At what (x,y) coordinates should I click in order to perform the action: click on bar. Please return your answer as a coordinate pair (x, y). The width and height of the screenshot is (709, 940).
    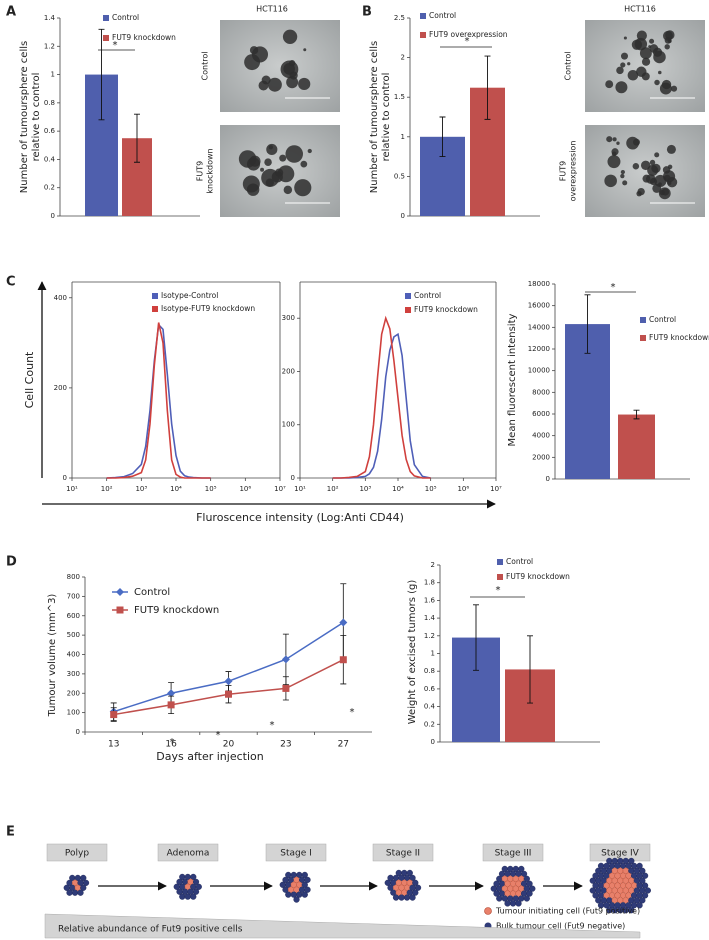
    Looking at the image, I should click on (636, 446).